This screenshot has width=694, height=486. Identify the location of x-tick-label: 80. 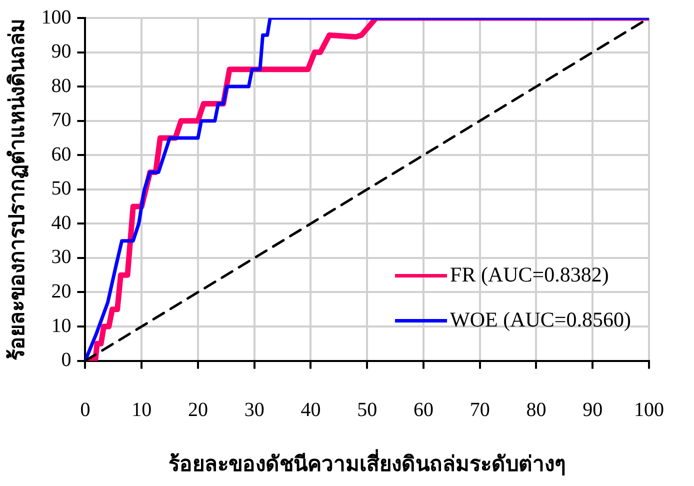
(536, 410).